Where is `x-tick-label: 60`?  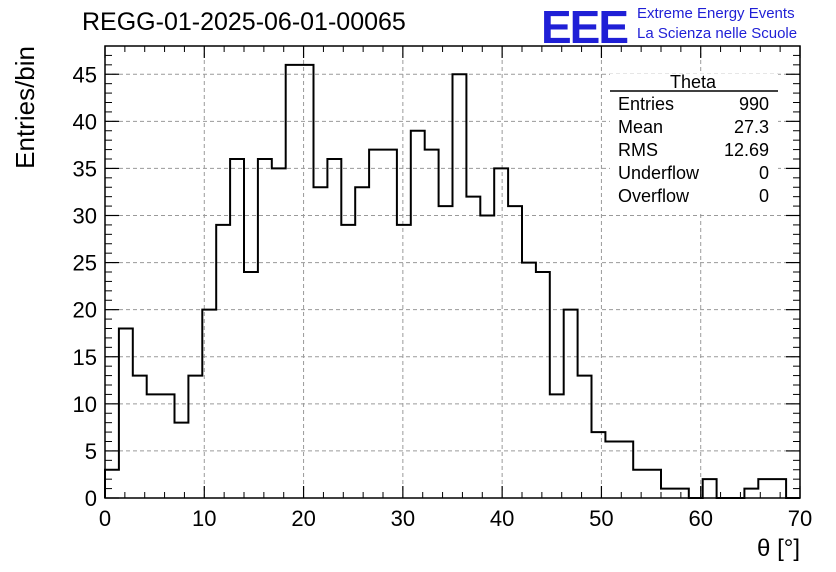 x-tick-label: 60 is located at coordinates (700, 518).